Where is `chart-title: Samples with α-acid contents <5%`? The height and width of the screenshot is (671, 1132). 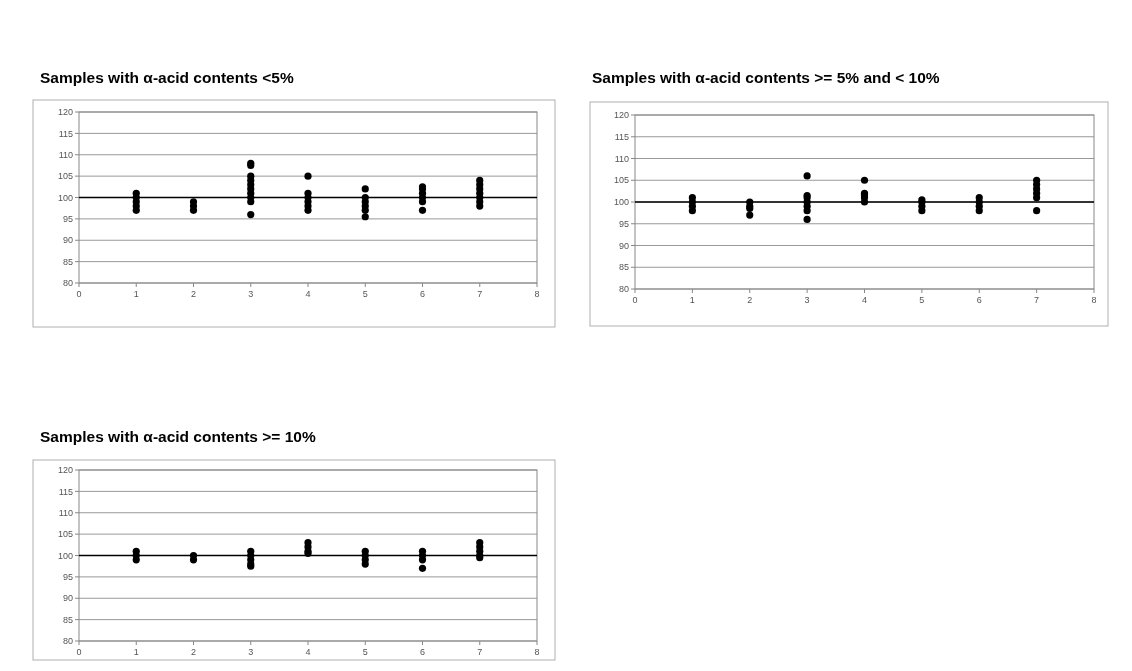 chart-title: Samples with α-acid contents <5% is located at coordinates (167, 77).